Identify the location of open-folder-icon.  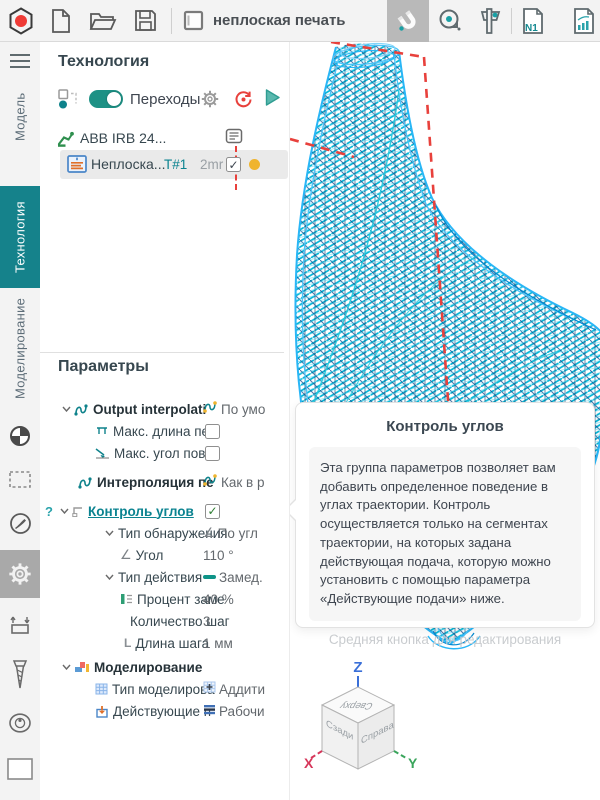
(103, 21).